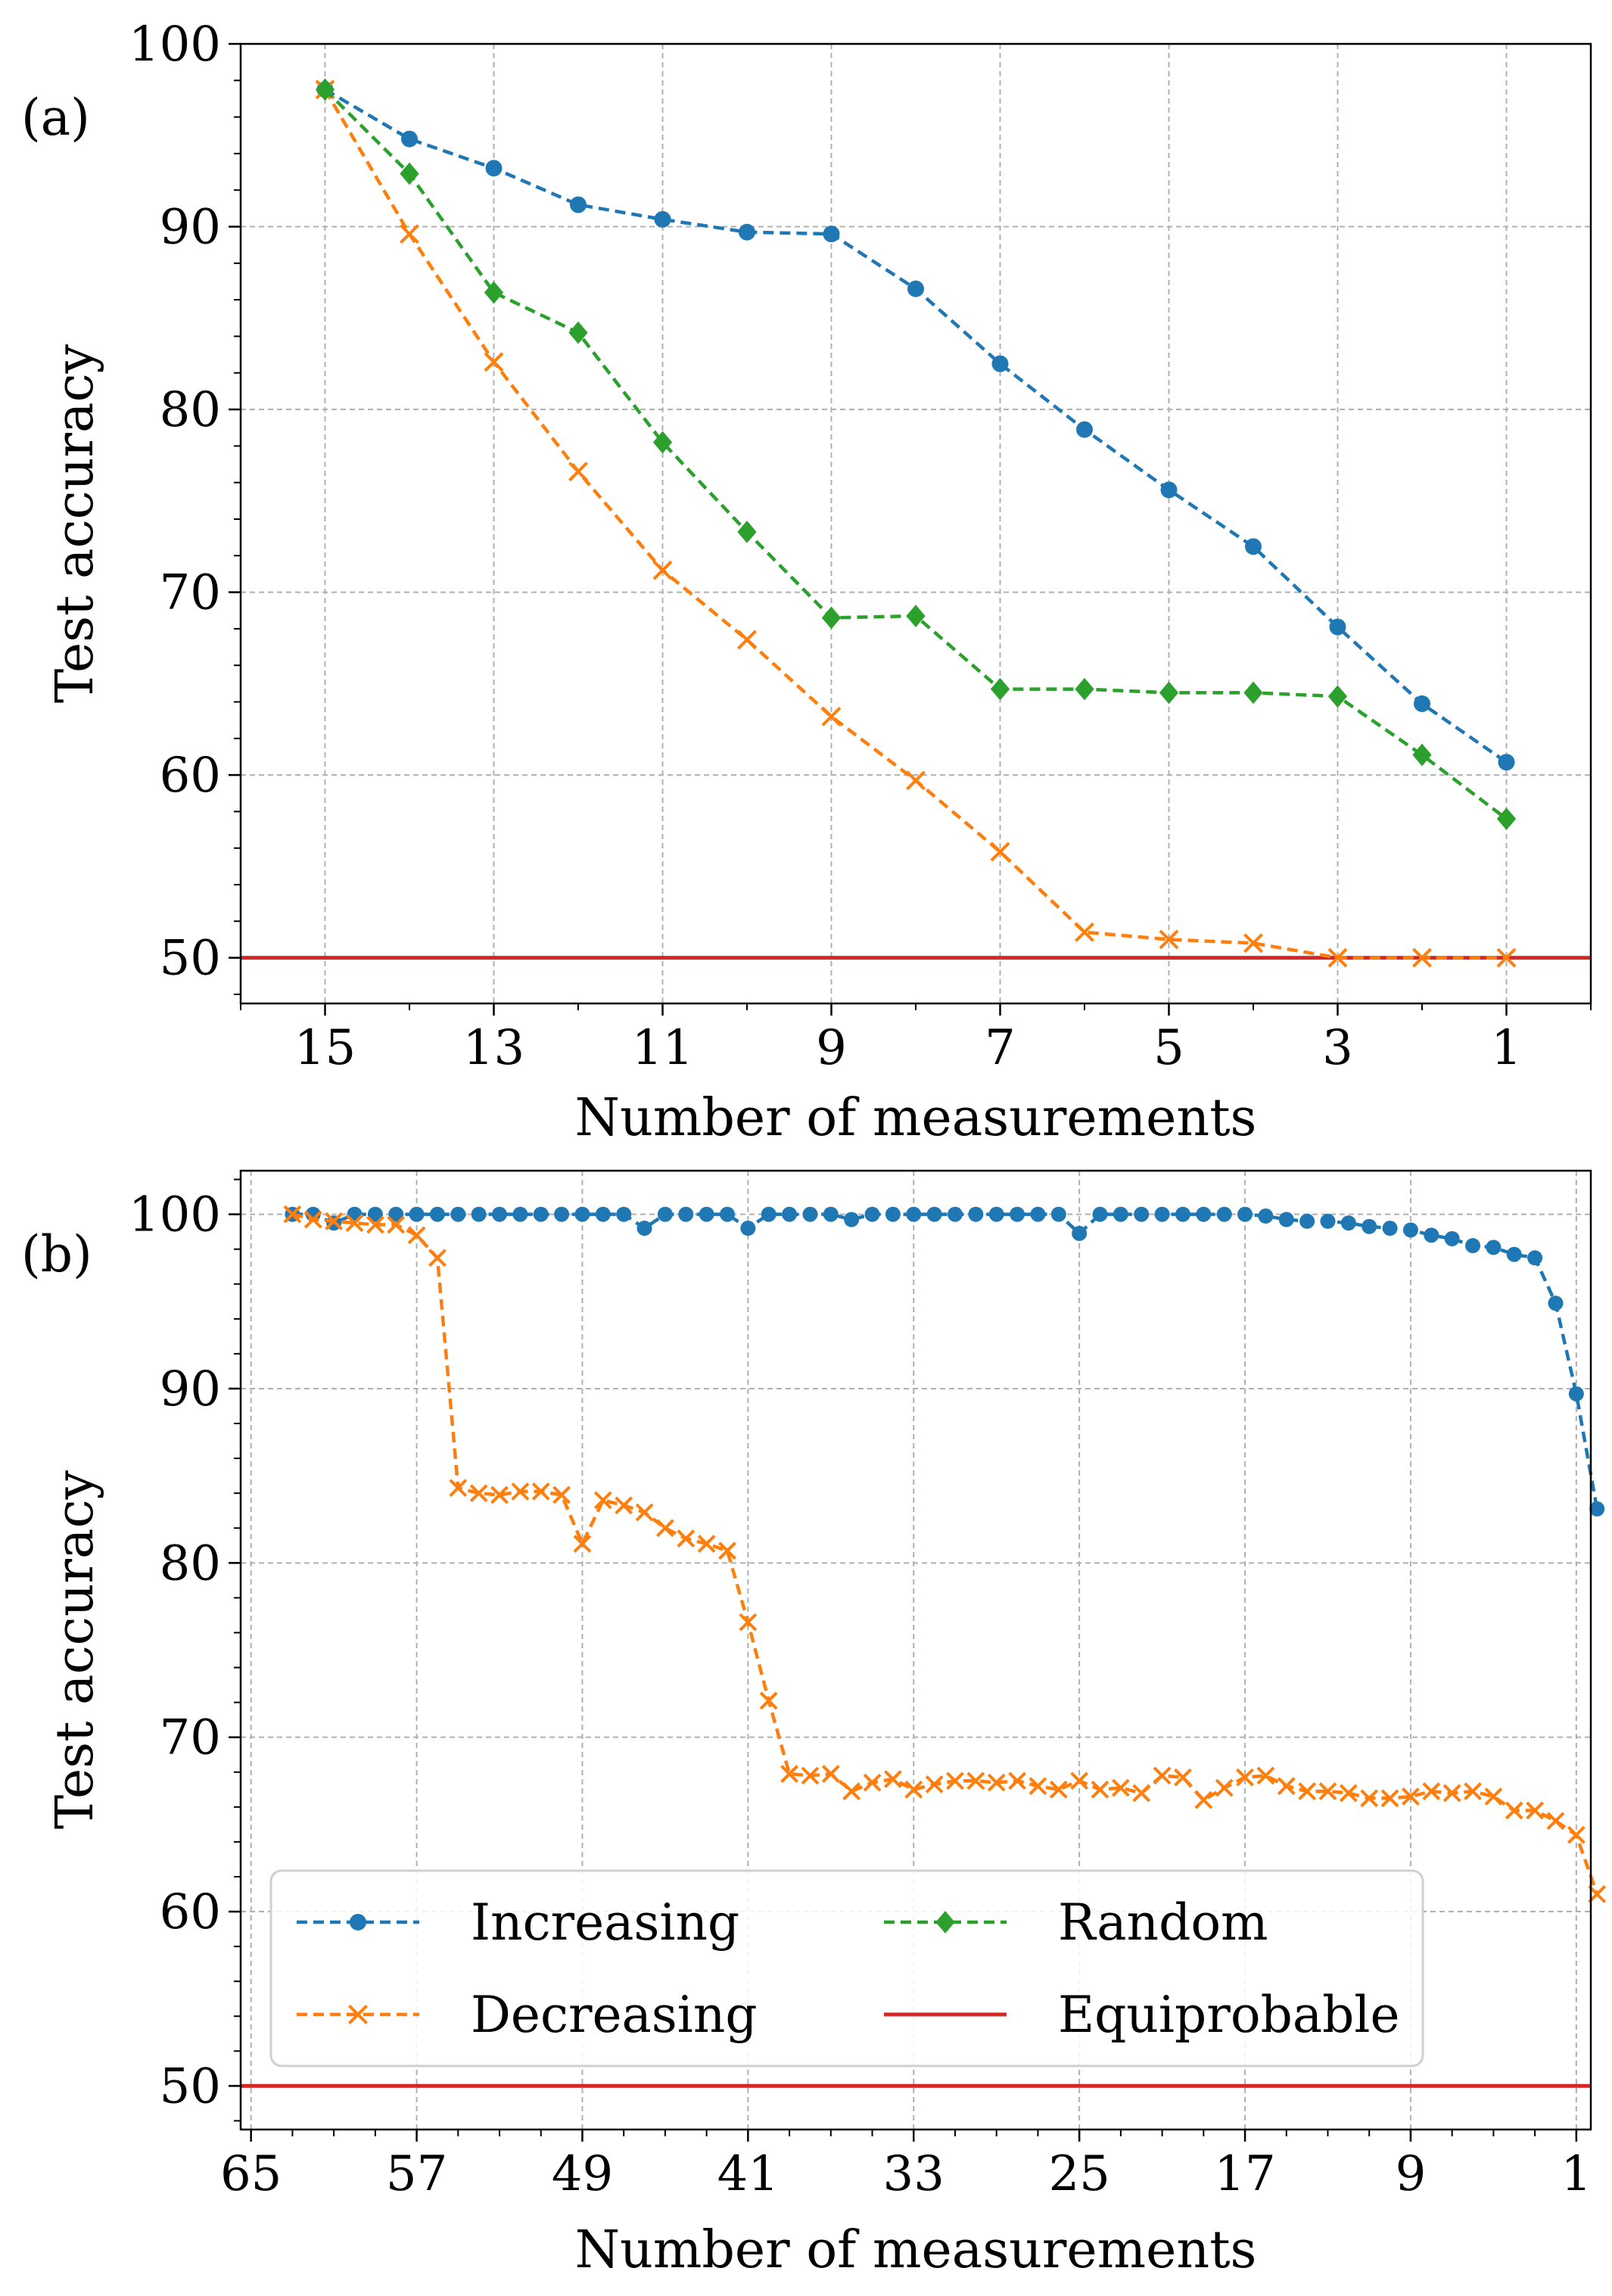  Describe the element at coordinates (847, 1968) in the screenshot. I see `legend: Increasing Random Decreasing Equiprobable` at that location.